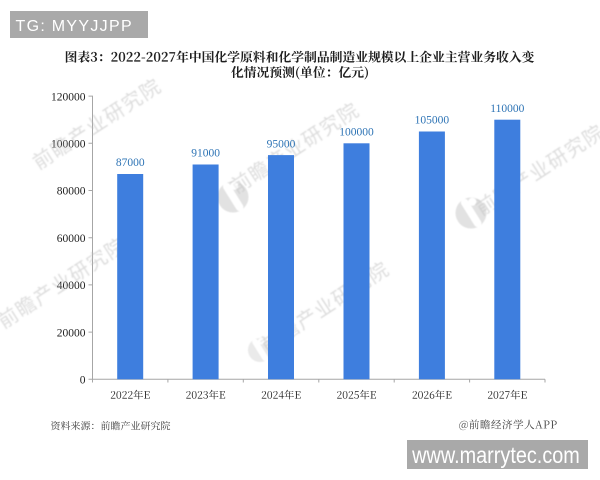 The image size is (600, 480). I want to click on svg-text: 110000, so click(507, 109).